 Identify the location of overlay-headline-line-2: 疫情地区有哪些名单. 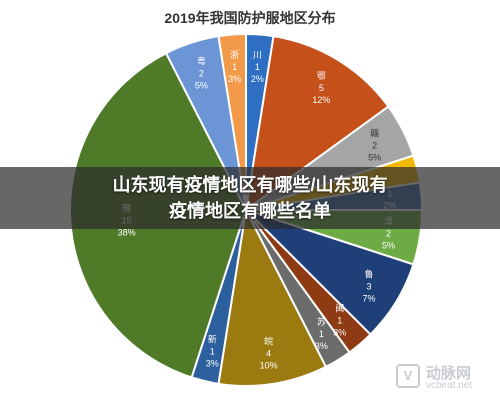
(250, 211).